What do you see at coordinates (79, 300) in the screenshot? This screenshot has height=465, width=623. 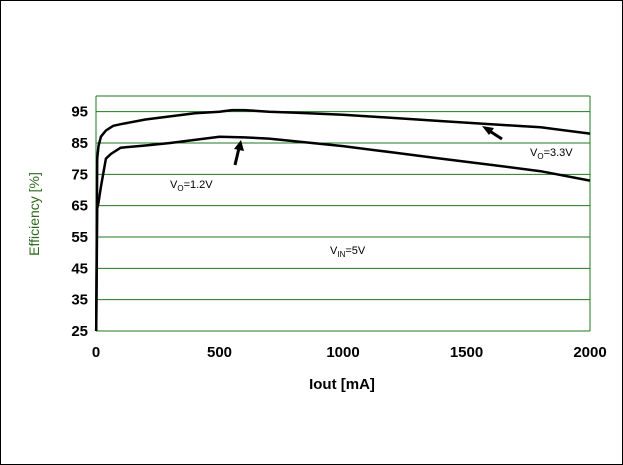 I see `y-tick-label: 35` at bounding box center [79, 300].